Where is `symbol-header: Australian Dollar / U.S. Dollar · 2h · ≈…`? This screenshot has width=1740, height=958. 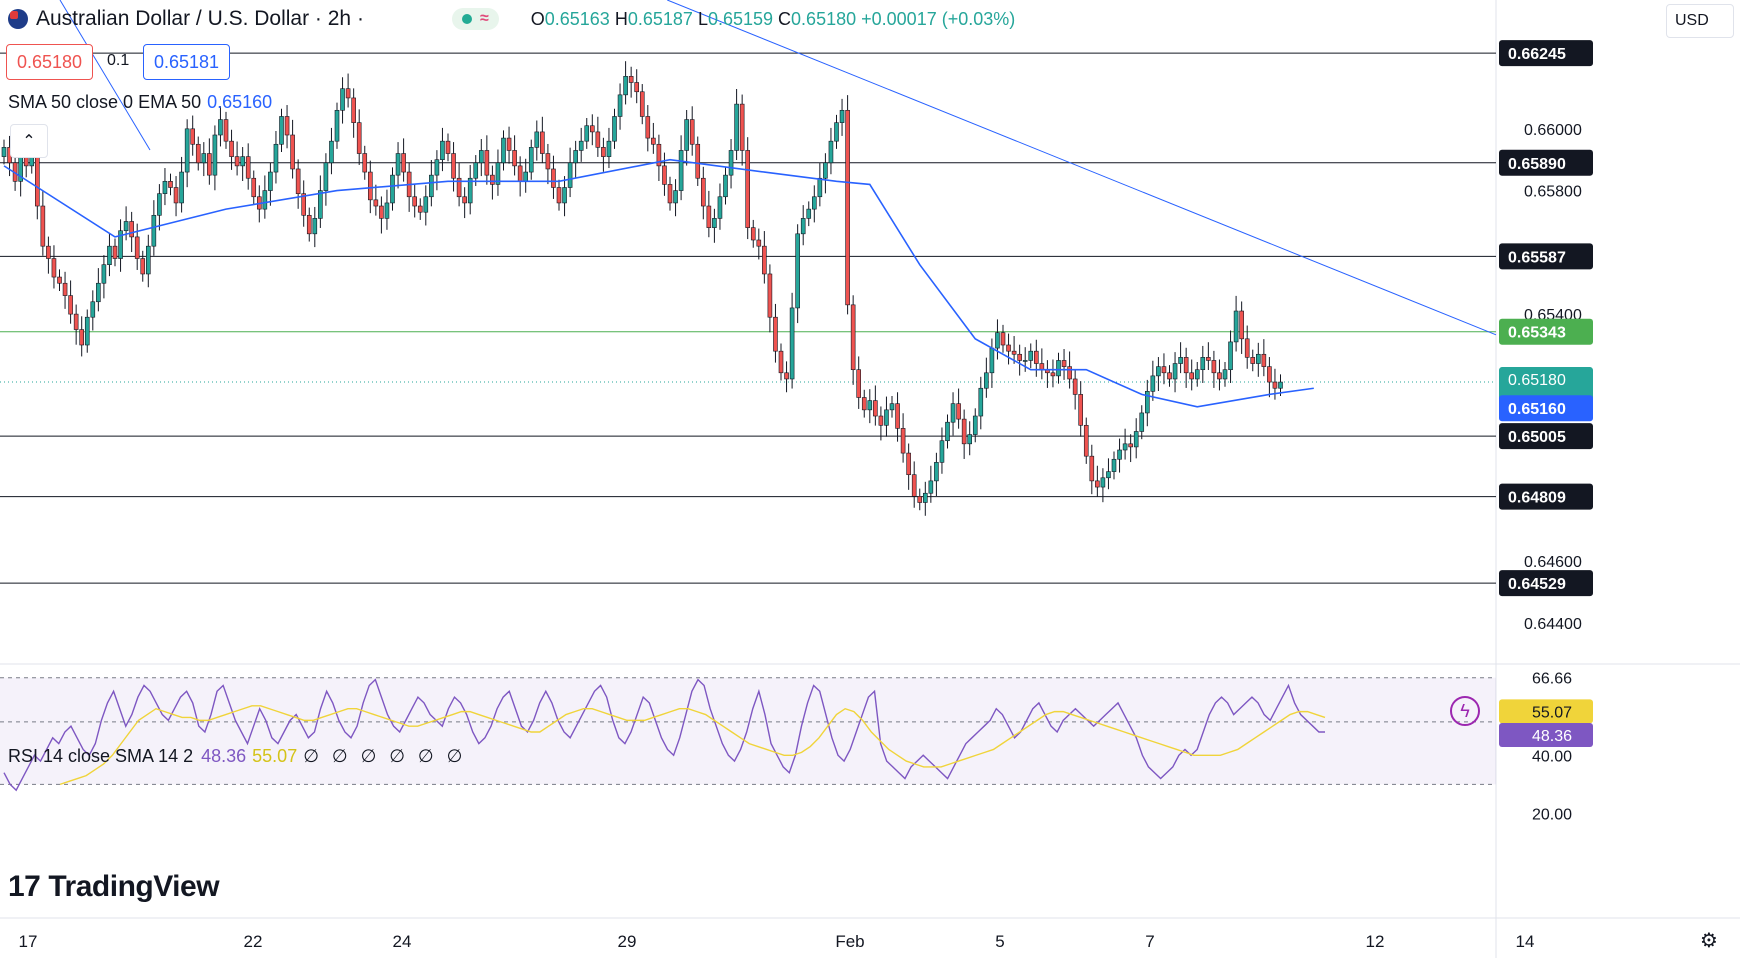 symbol-header: Australian Dollar / U.S. Dollar · 2h · ≈… is located at coordinates (511, 19).